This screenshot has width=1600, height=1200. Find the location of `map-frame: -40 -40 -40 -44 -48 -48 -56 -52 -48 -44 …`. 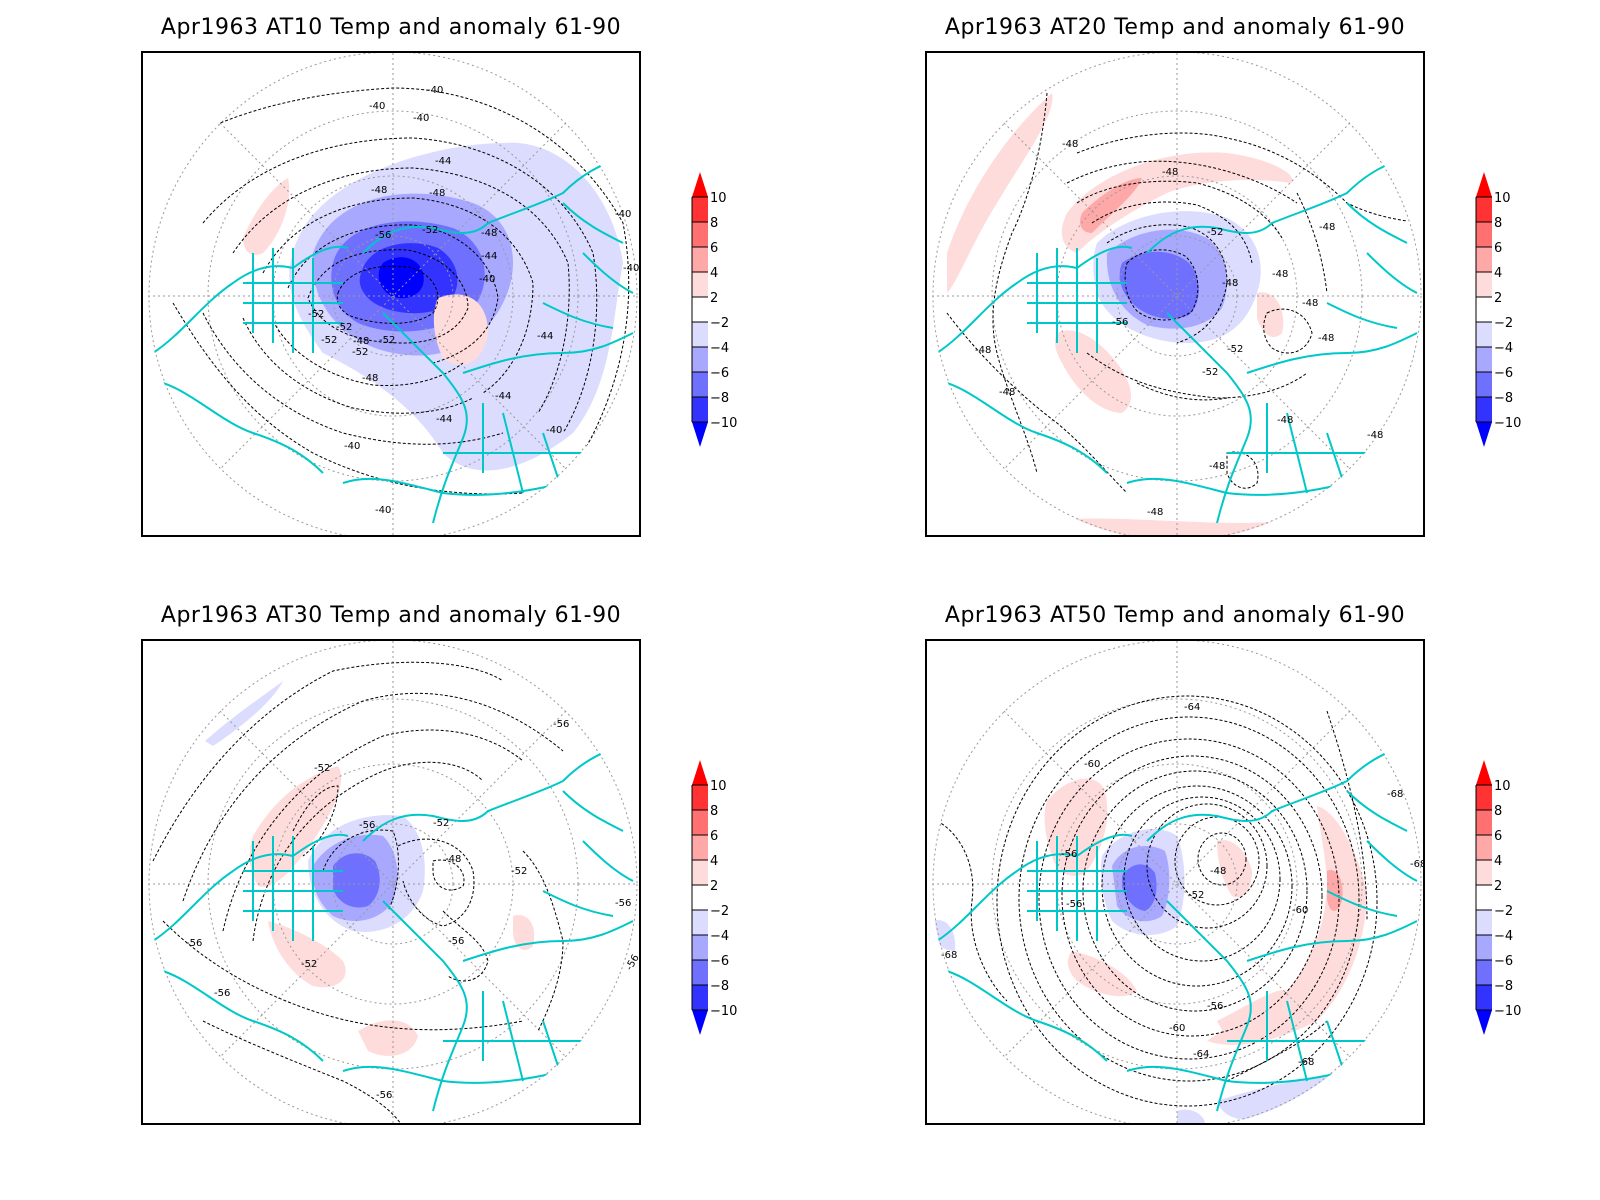

map-frame: -40 -40 -40 -44 -48 -48 -56 -52 -48 -44 … is located at coordinates (391, 294).